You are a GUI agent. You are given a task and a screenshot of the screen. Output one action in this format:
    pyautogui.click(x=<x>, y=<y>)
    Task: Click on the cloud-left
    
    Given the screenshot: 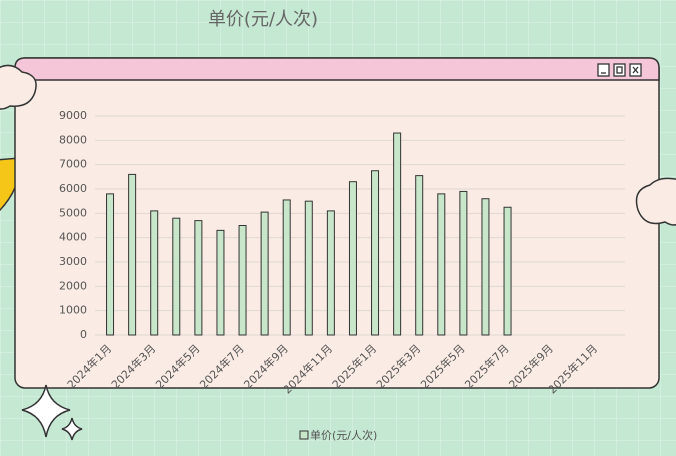 What is the action you would take?
    pyautogui.click(x=18, y=87)
    